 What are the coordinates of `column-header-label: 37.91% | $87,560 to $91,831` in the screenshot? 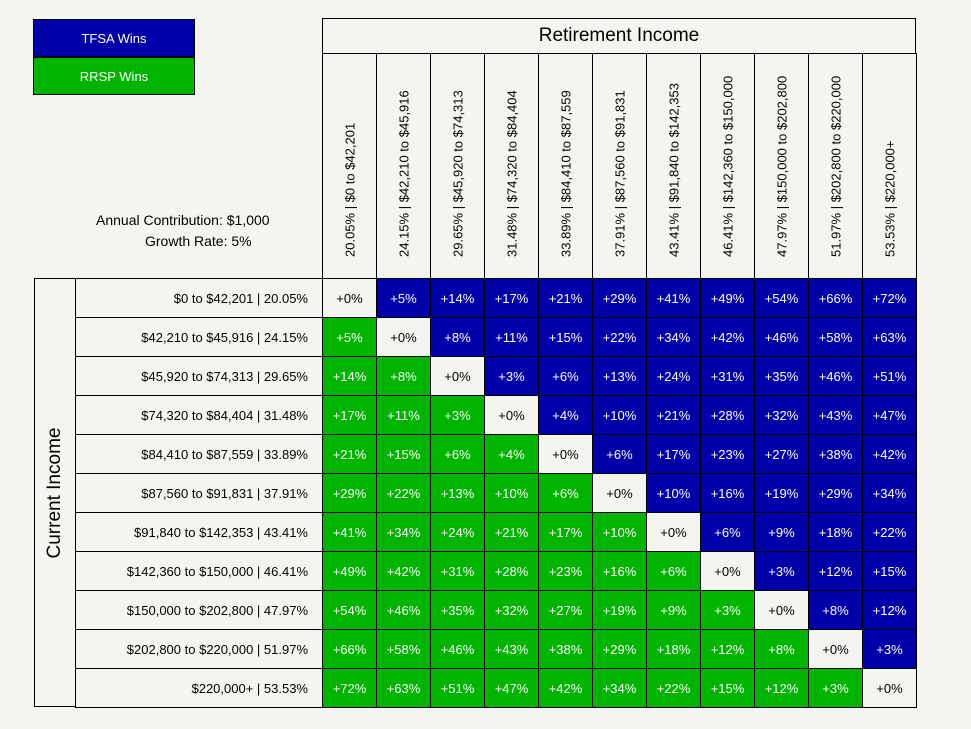 It's located at (619, 173).